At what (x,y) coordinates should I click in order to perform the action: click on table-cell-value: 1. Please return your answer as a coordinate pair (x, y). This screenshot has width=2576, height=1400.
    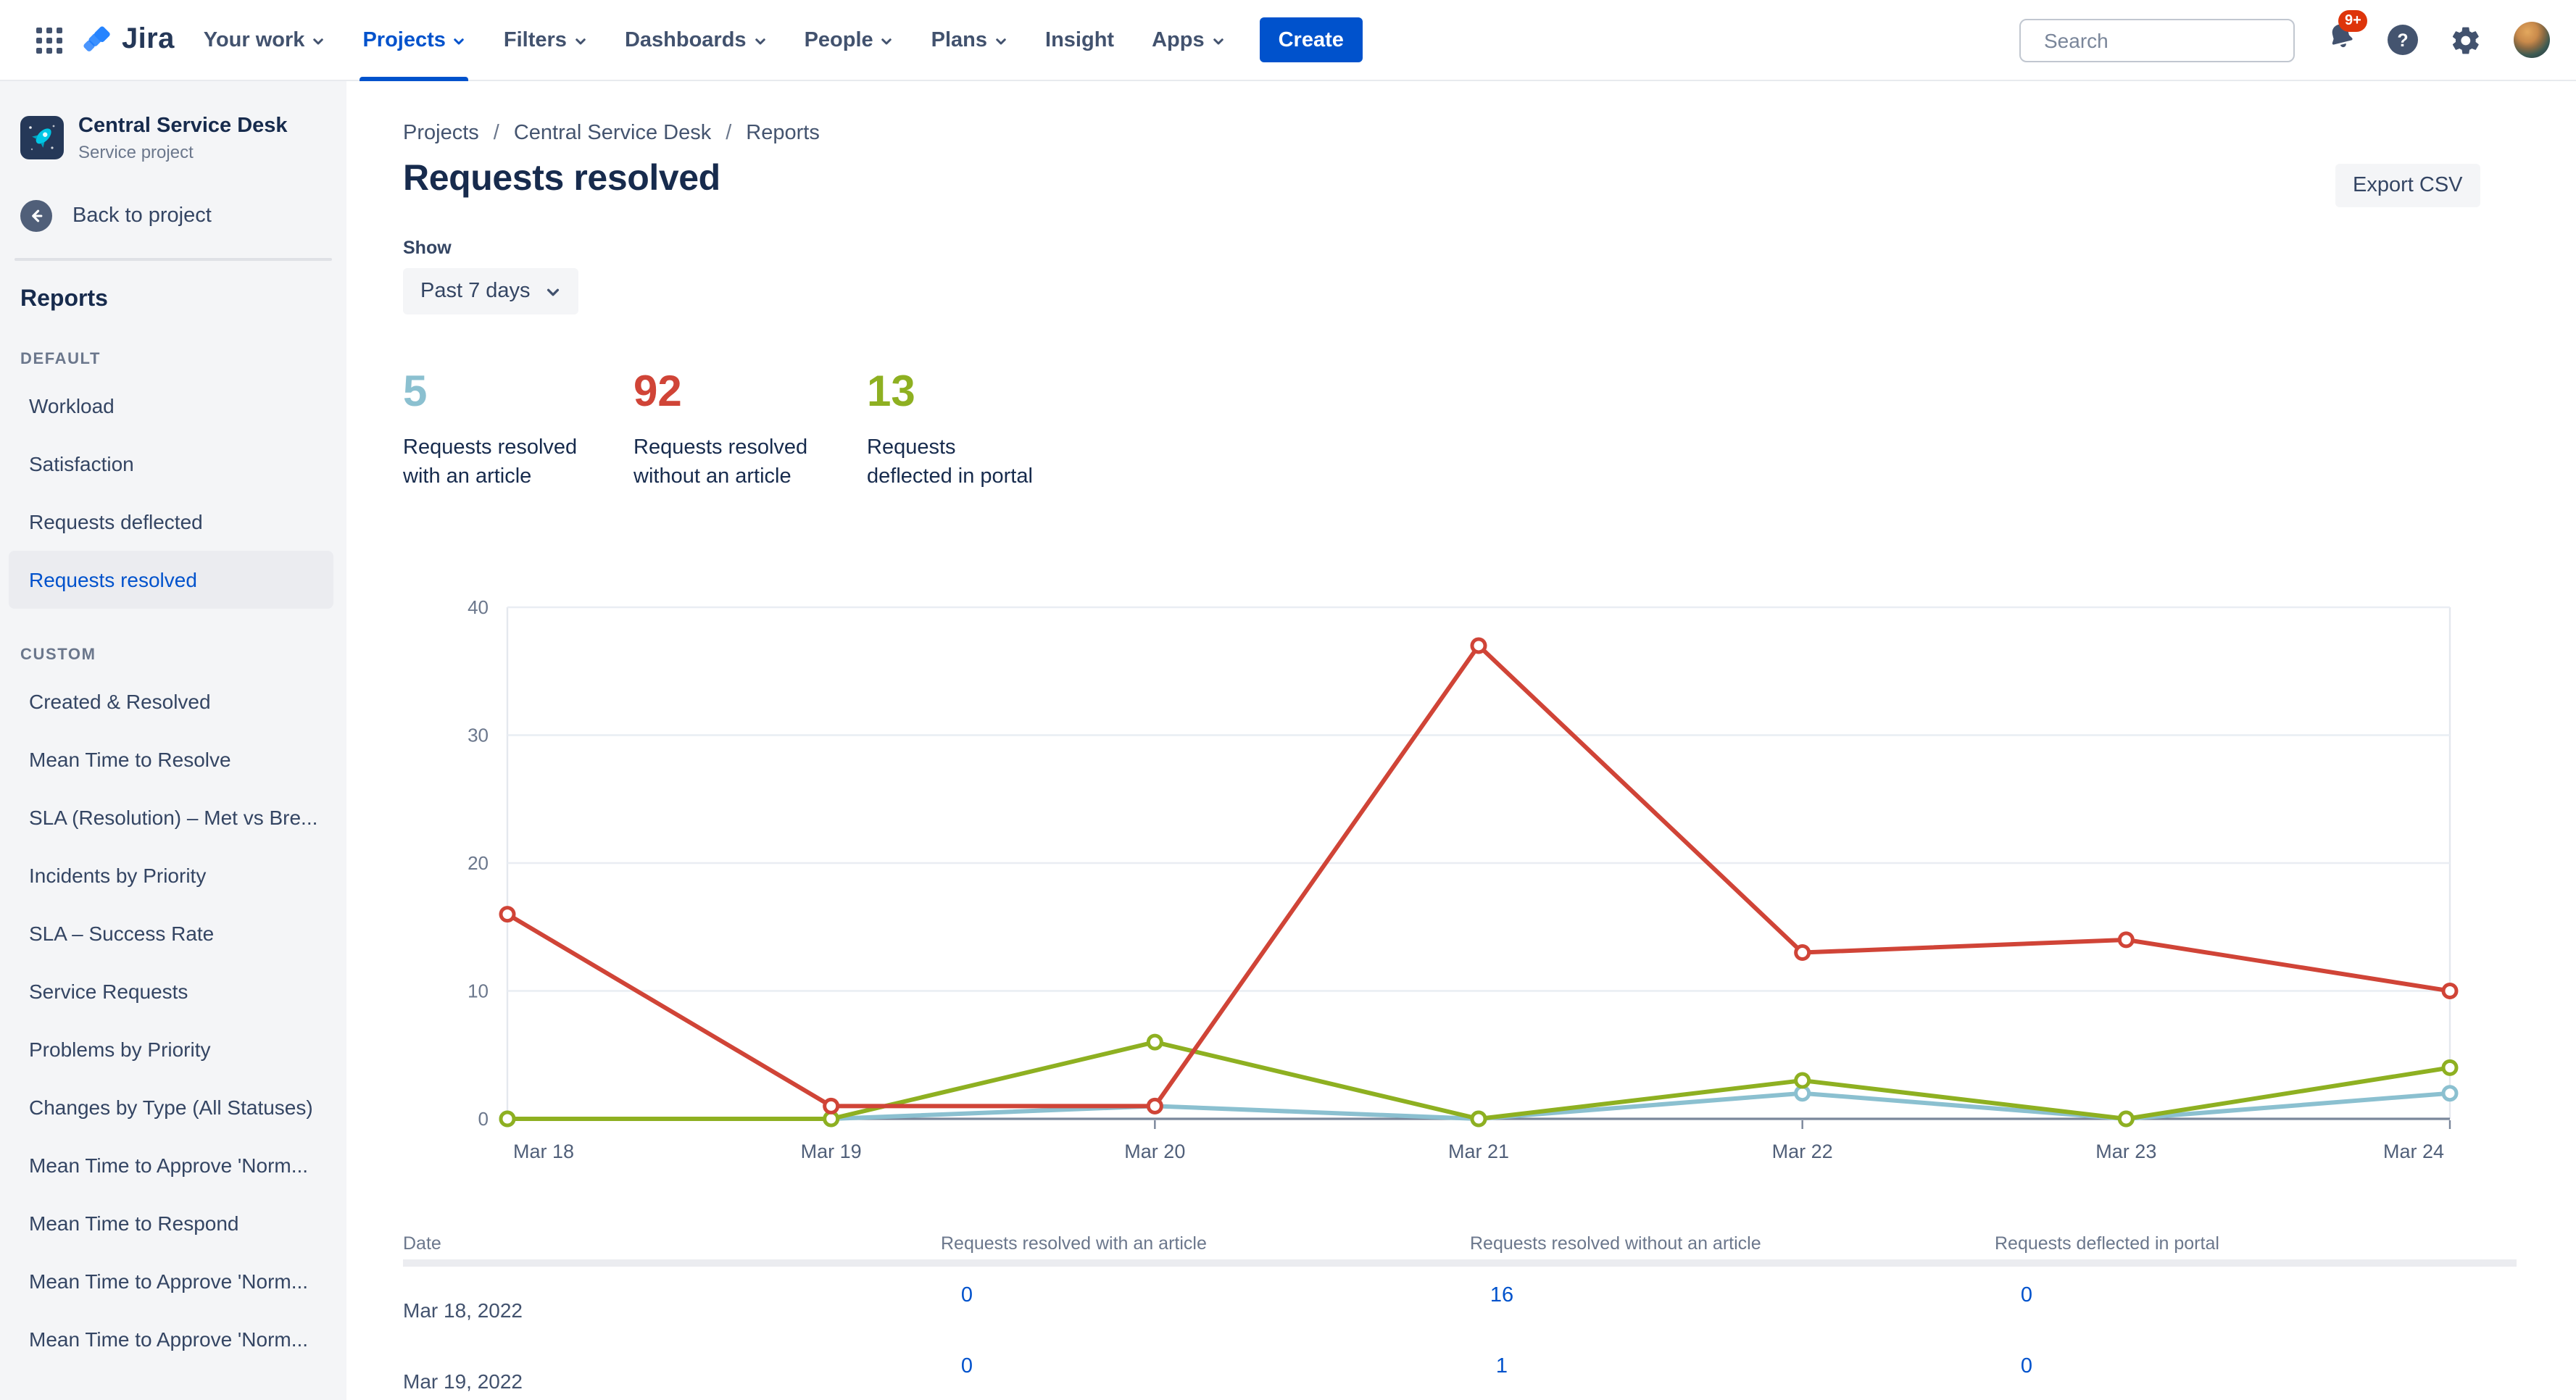
    Looking at the image, I should click on (1501, 1366).